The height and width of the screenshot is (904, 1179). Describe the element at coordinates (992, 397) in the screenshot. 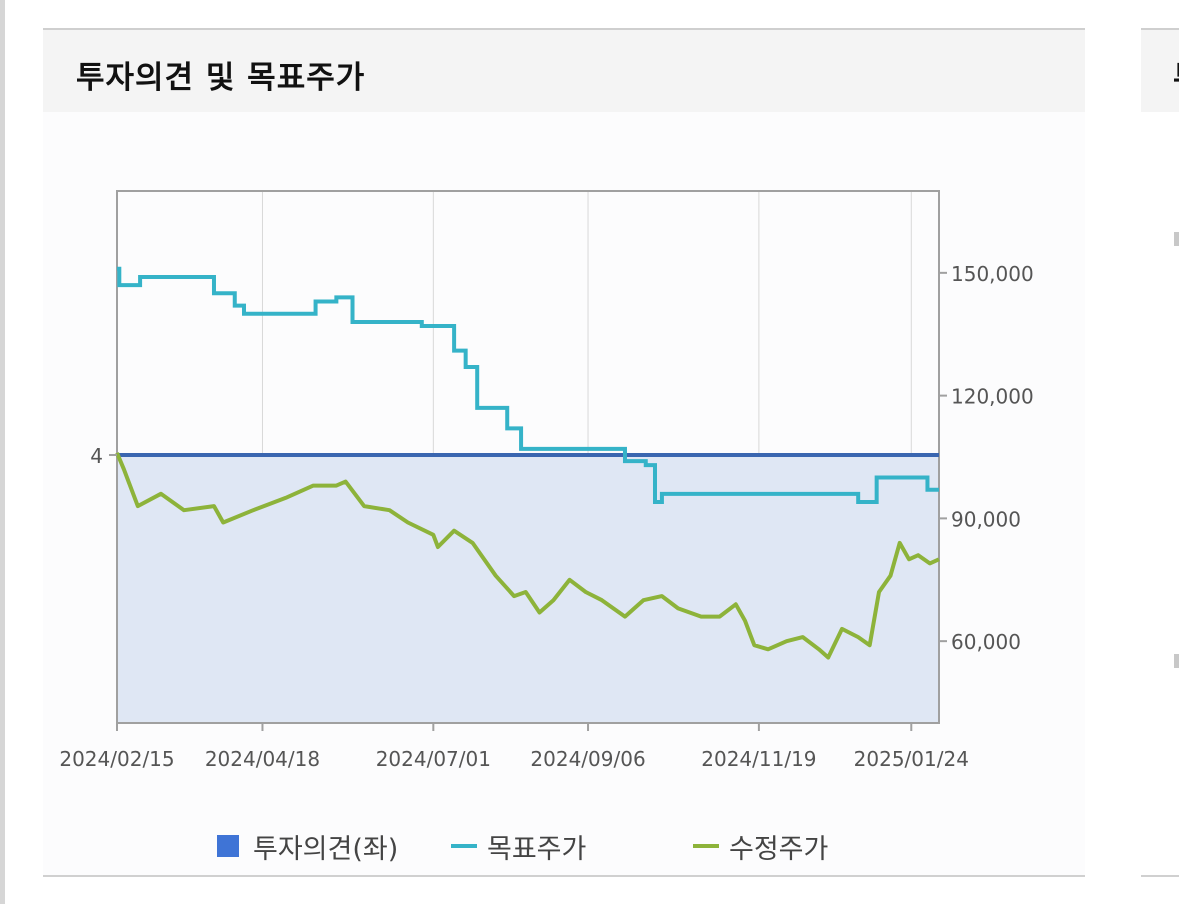

I see `y-right-tick-label: 120,000` at that location.